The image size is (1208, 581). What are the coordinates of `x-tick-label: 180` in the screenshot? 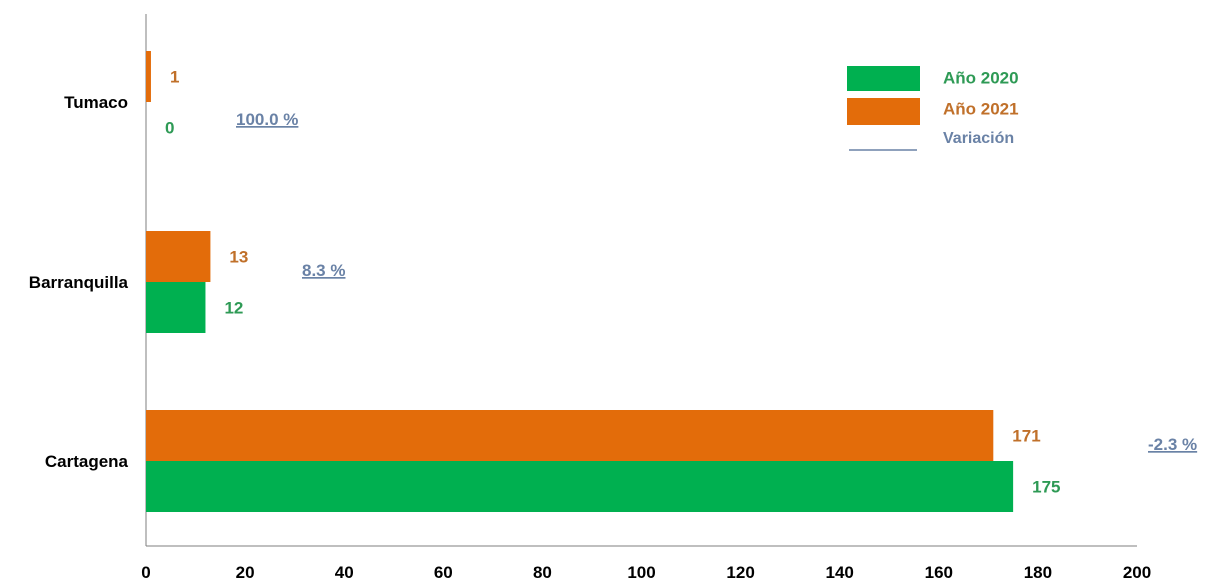 It's located at (1038, 572).